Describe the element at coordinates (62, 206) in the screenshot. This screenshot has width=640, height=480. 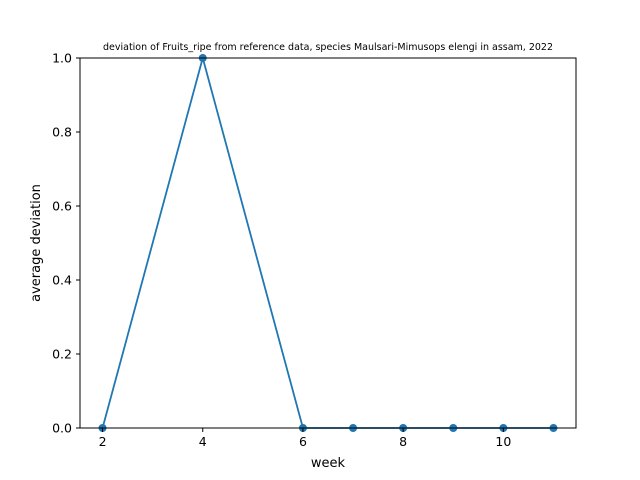
I see `y-tick-label: 0.6` at that location.